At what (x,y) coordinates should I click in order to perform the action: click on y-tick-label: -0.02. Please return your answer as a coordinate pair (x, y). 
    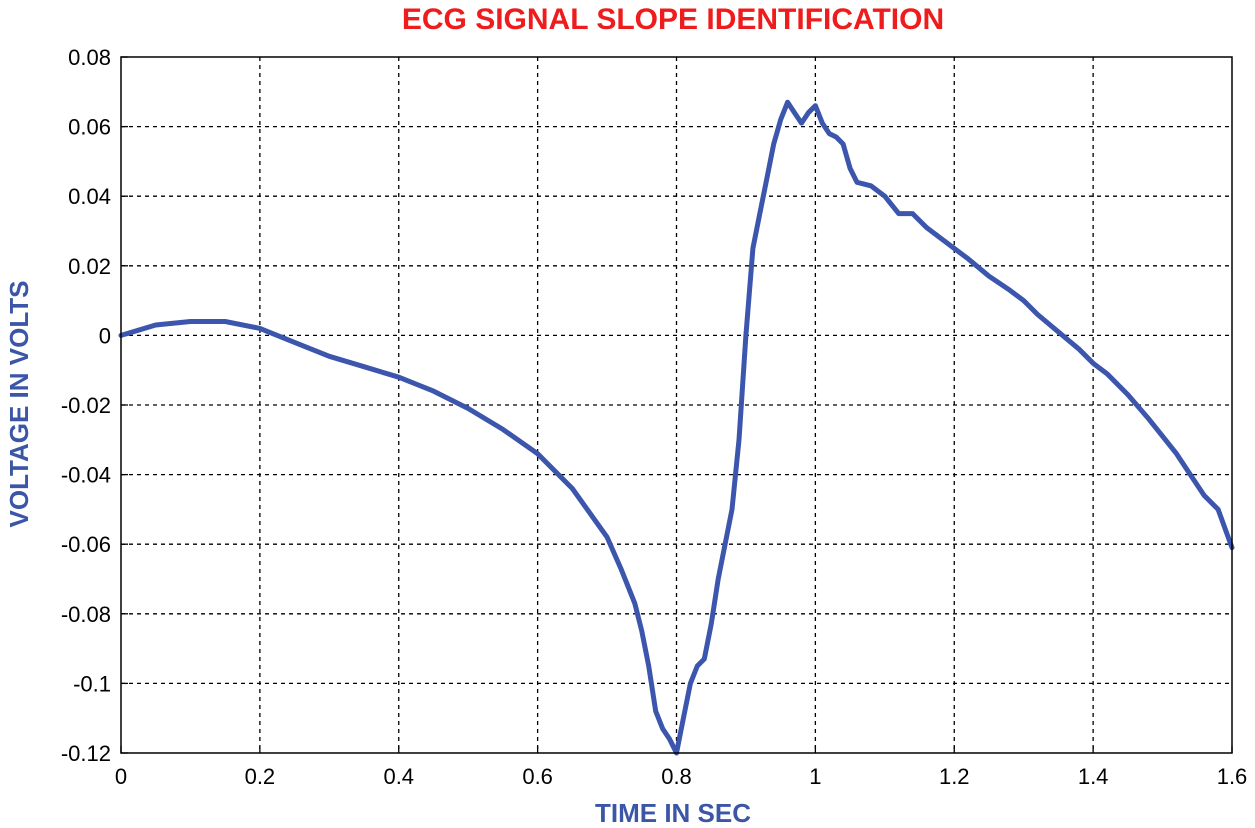
    Looking at the image, I should click on (86, 405).